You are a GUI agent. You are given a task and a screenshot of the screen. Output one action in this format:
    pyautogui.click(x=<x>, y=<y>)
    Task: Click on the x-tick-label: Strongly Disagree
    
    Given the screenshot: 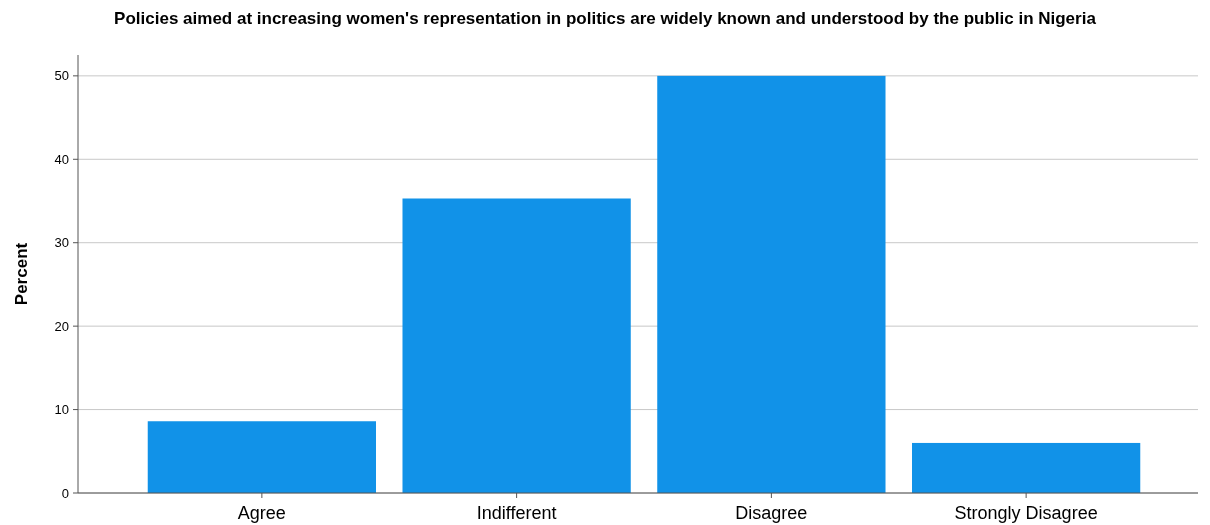 What is the action you would take?
    pyautogui.click(x=1026, y=513)
    